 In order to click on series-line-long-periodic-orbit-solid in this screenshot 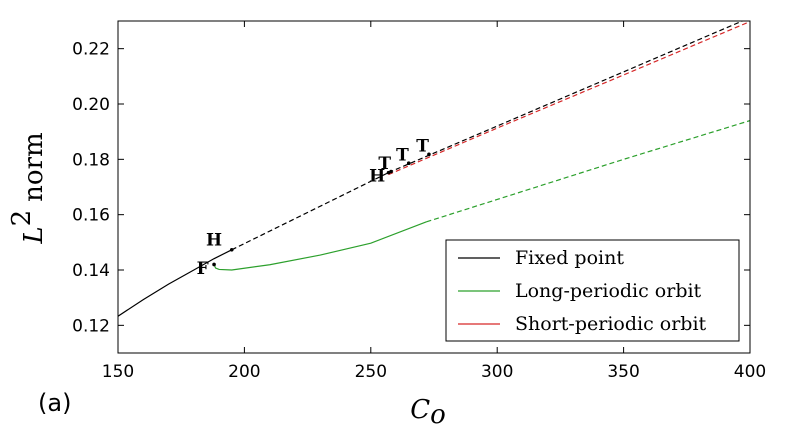, I will do `click(320, 246)`.